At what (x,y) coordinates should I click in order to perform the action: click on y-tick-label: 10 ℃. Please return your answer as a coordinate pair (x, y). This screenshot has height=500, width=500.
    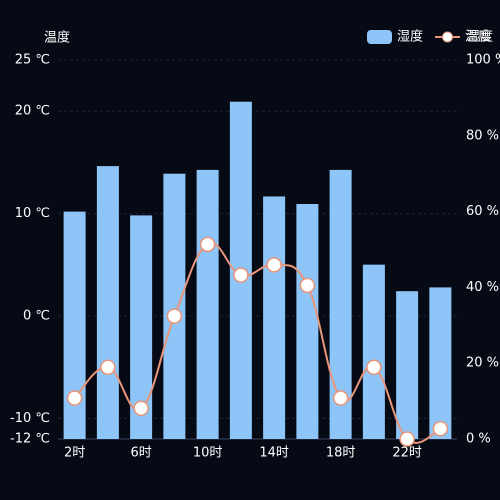
    Looking at the image, I should click on (32, 213).